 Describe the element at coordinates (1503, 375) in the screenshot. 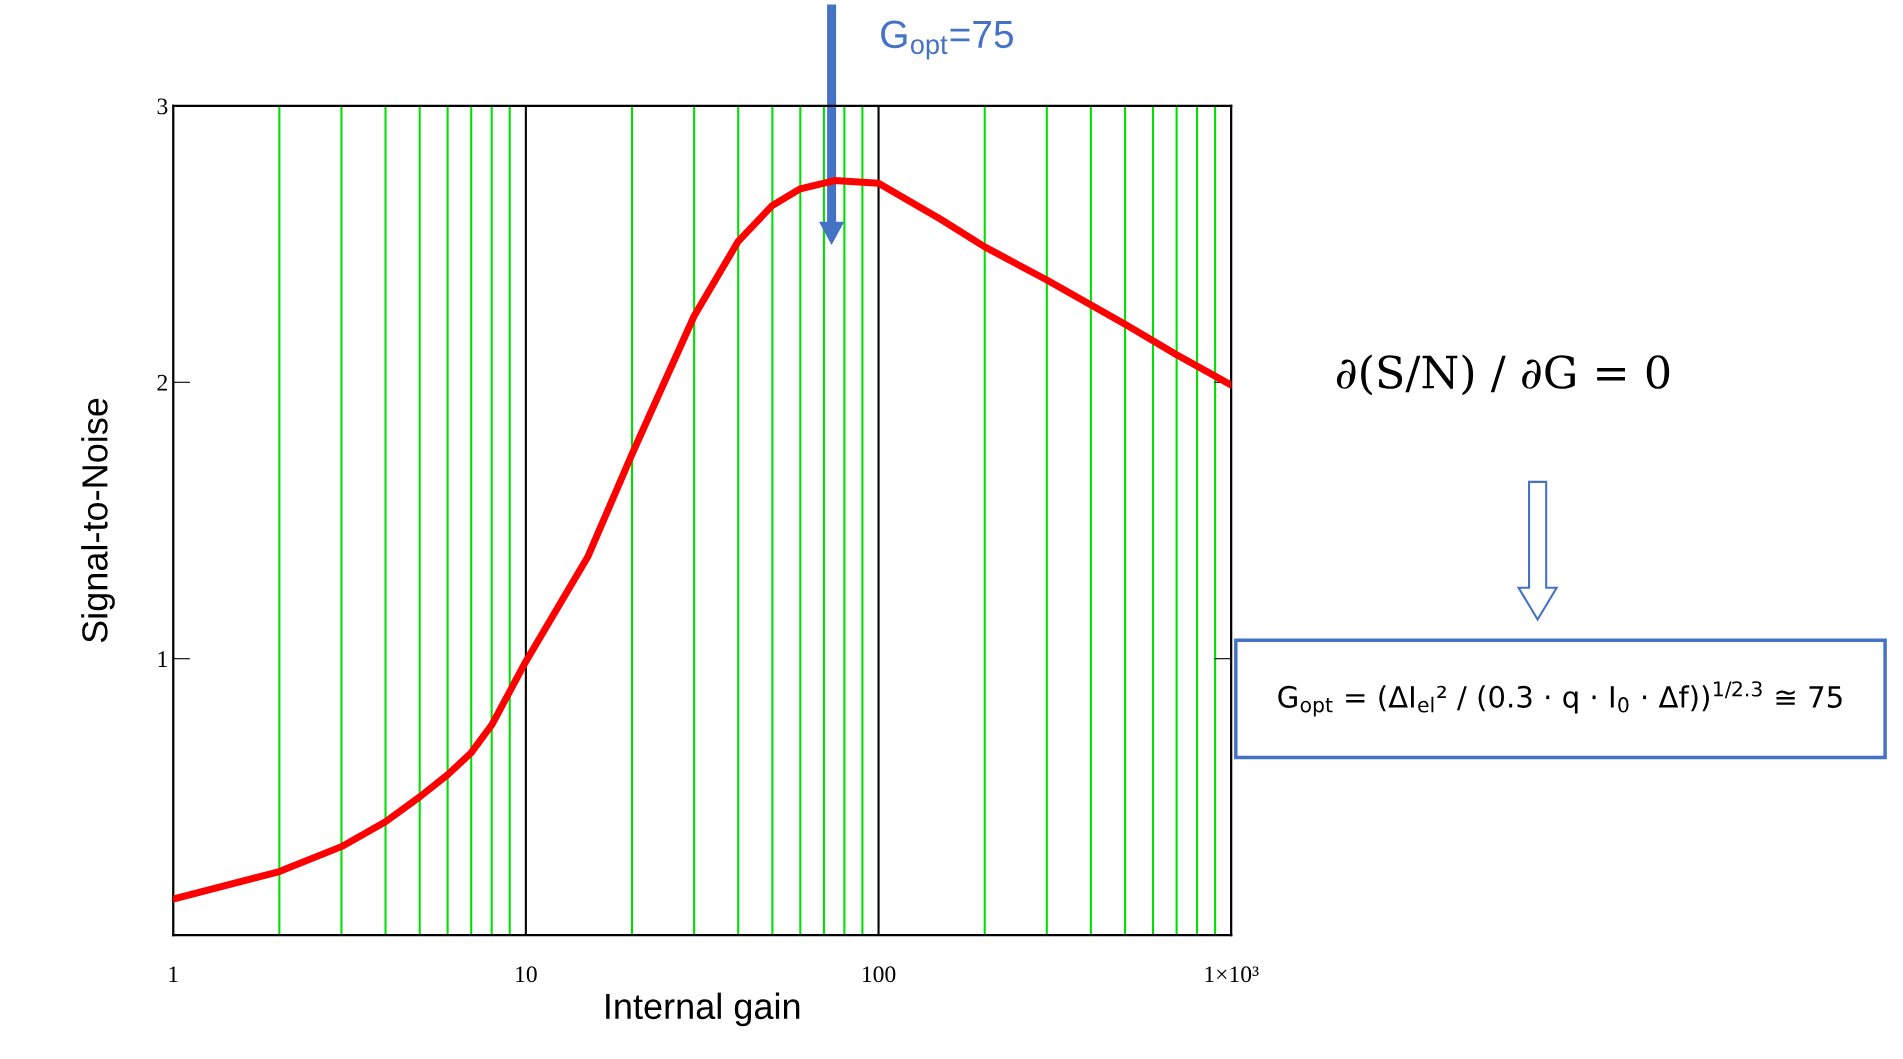

I see `text: ∂(S/N) / ∂G = 0` at that location.